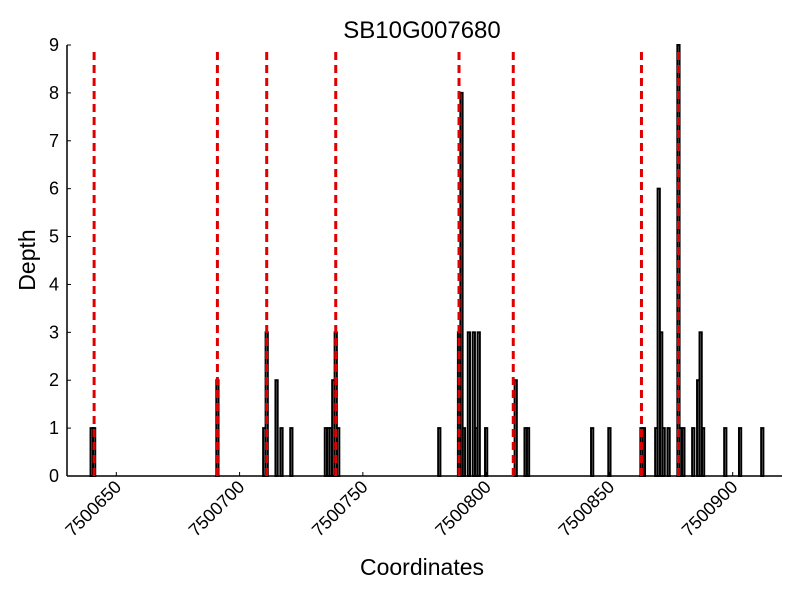 The width and height of the screenshot is (800, 600). Describe the element at coordinates (54, 141) in the screenshot. I see `y-tick-label: 7` at that location.